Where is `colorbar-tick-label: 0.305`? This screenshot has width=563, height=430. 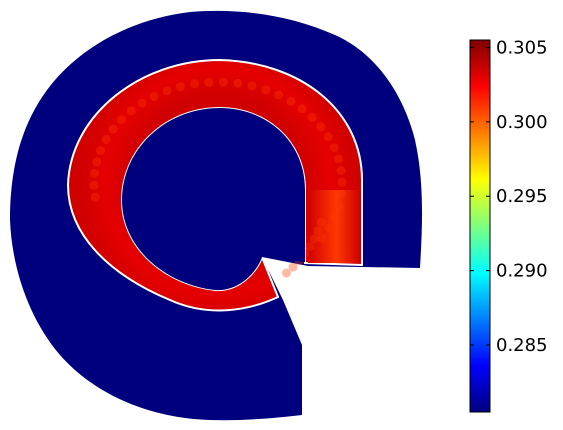
colorbar-tick-label: 0.305 is located at coordinates (522, 47).